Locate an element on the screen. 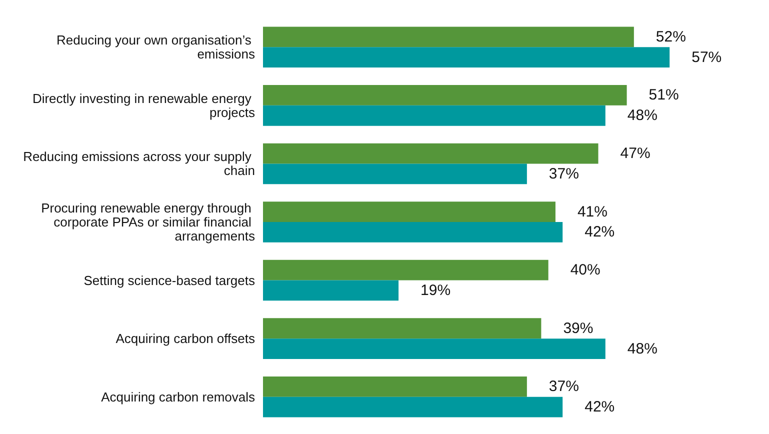  data-label: 51% is located at coordinates (663, 95).